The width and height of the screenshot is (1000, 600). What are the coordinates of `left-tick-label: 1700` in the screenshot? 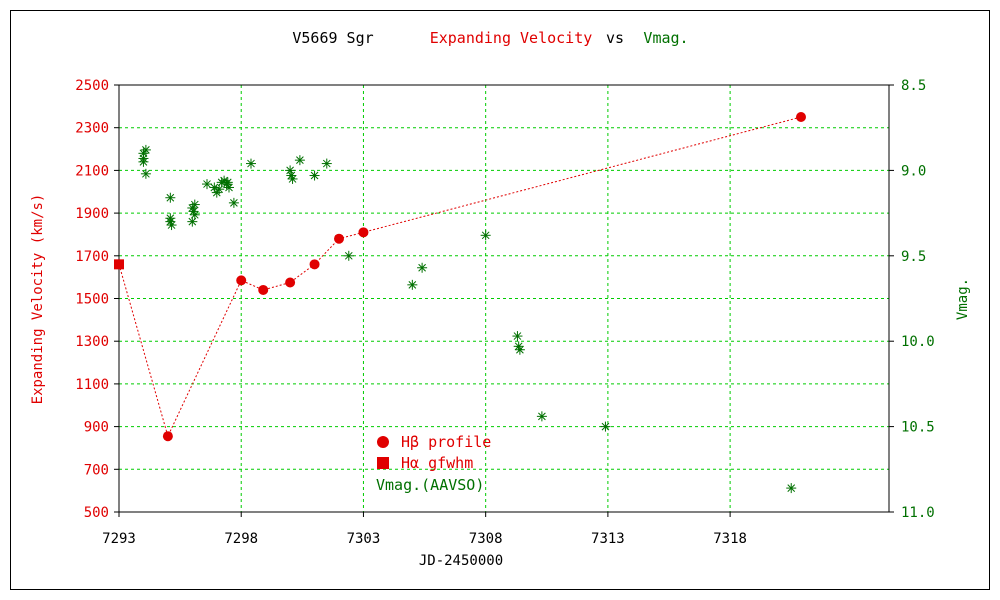 It's located at (92, 257).